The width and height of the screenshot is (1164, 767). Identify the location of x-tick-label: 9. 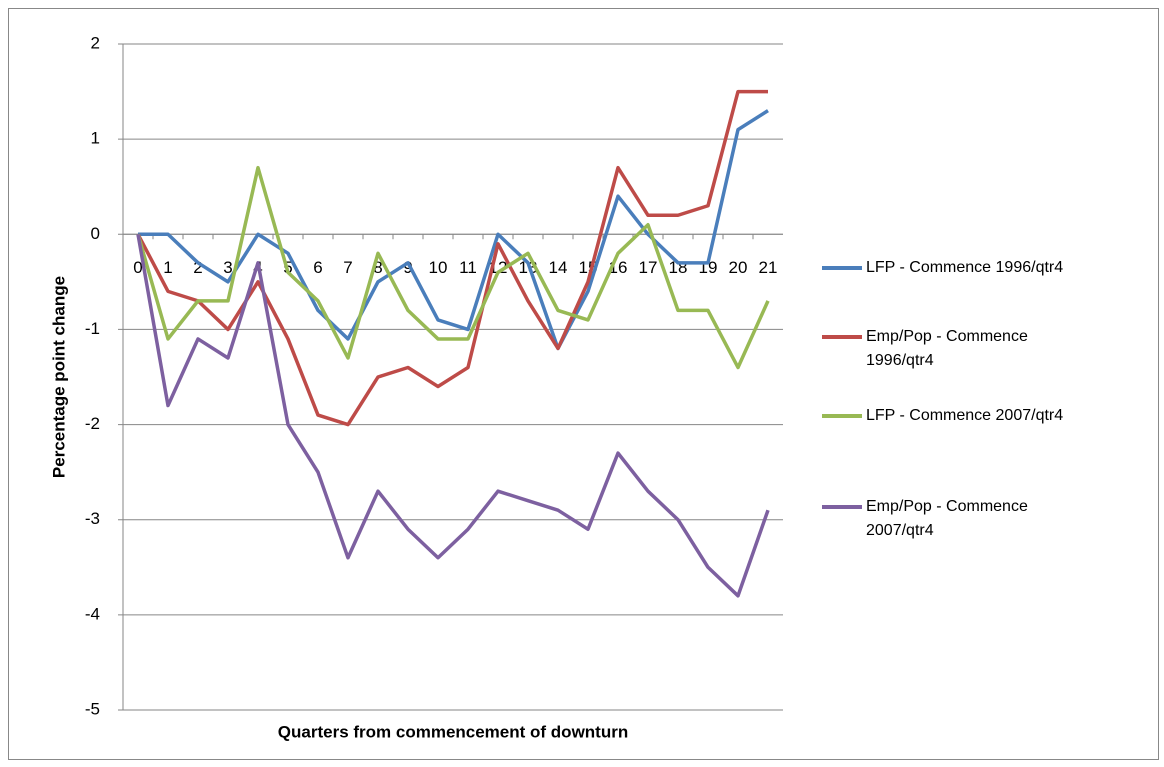
(407, 267).